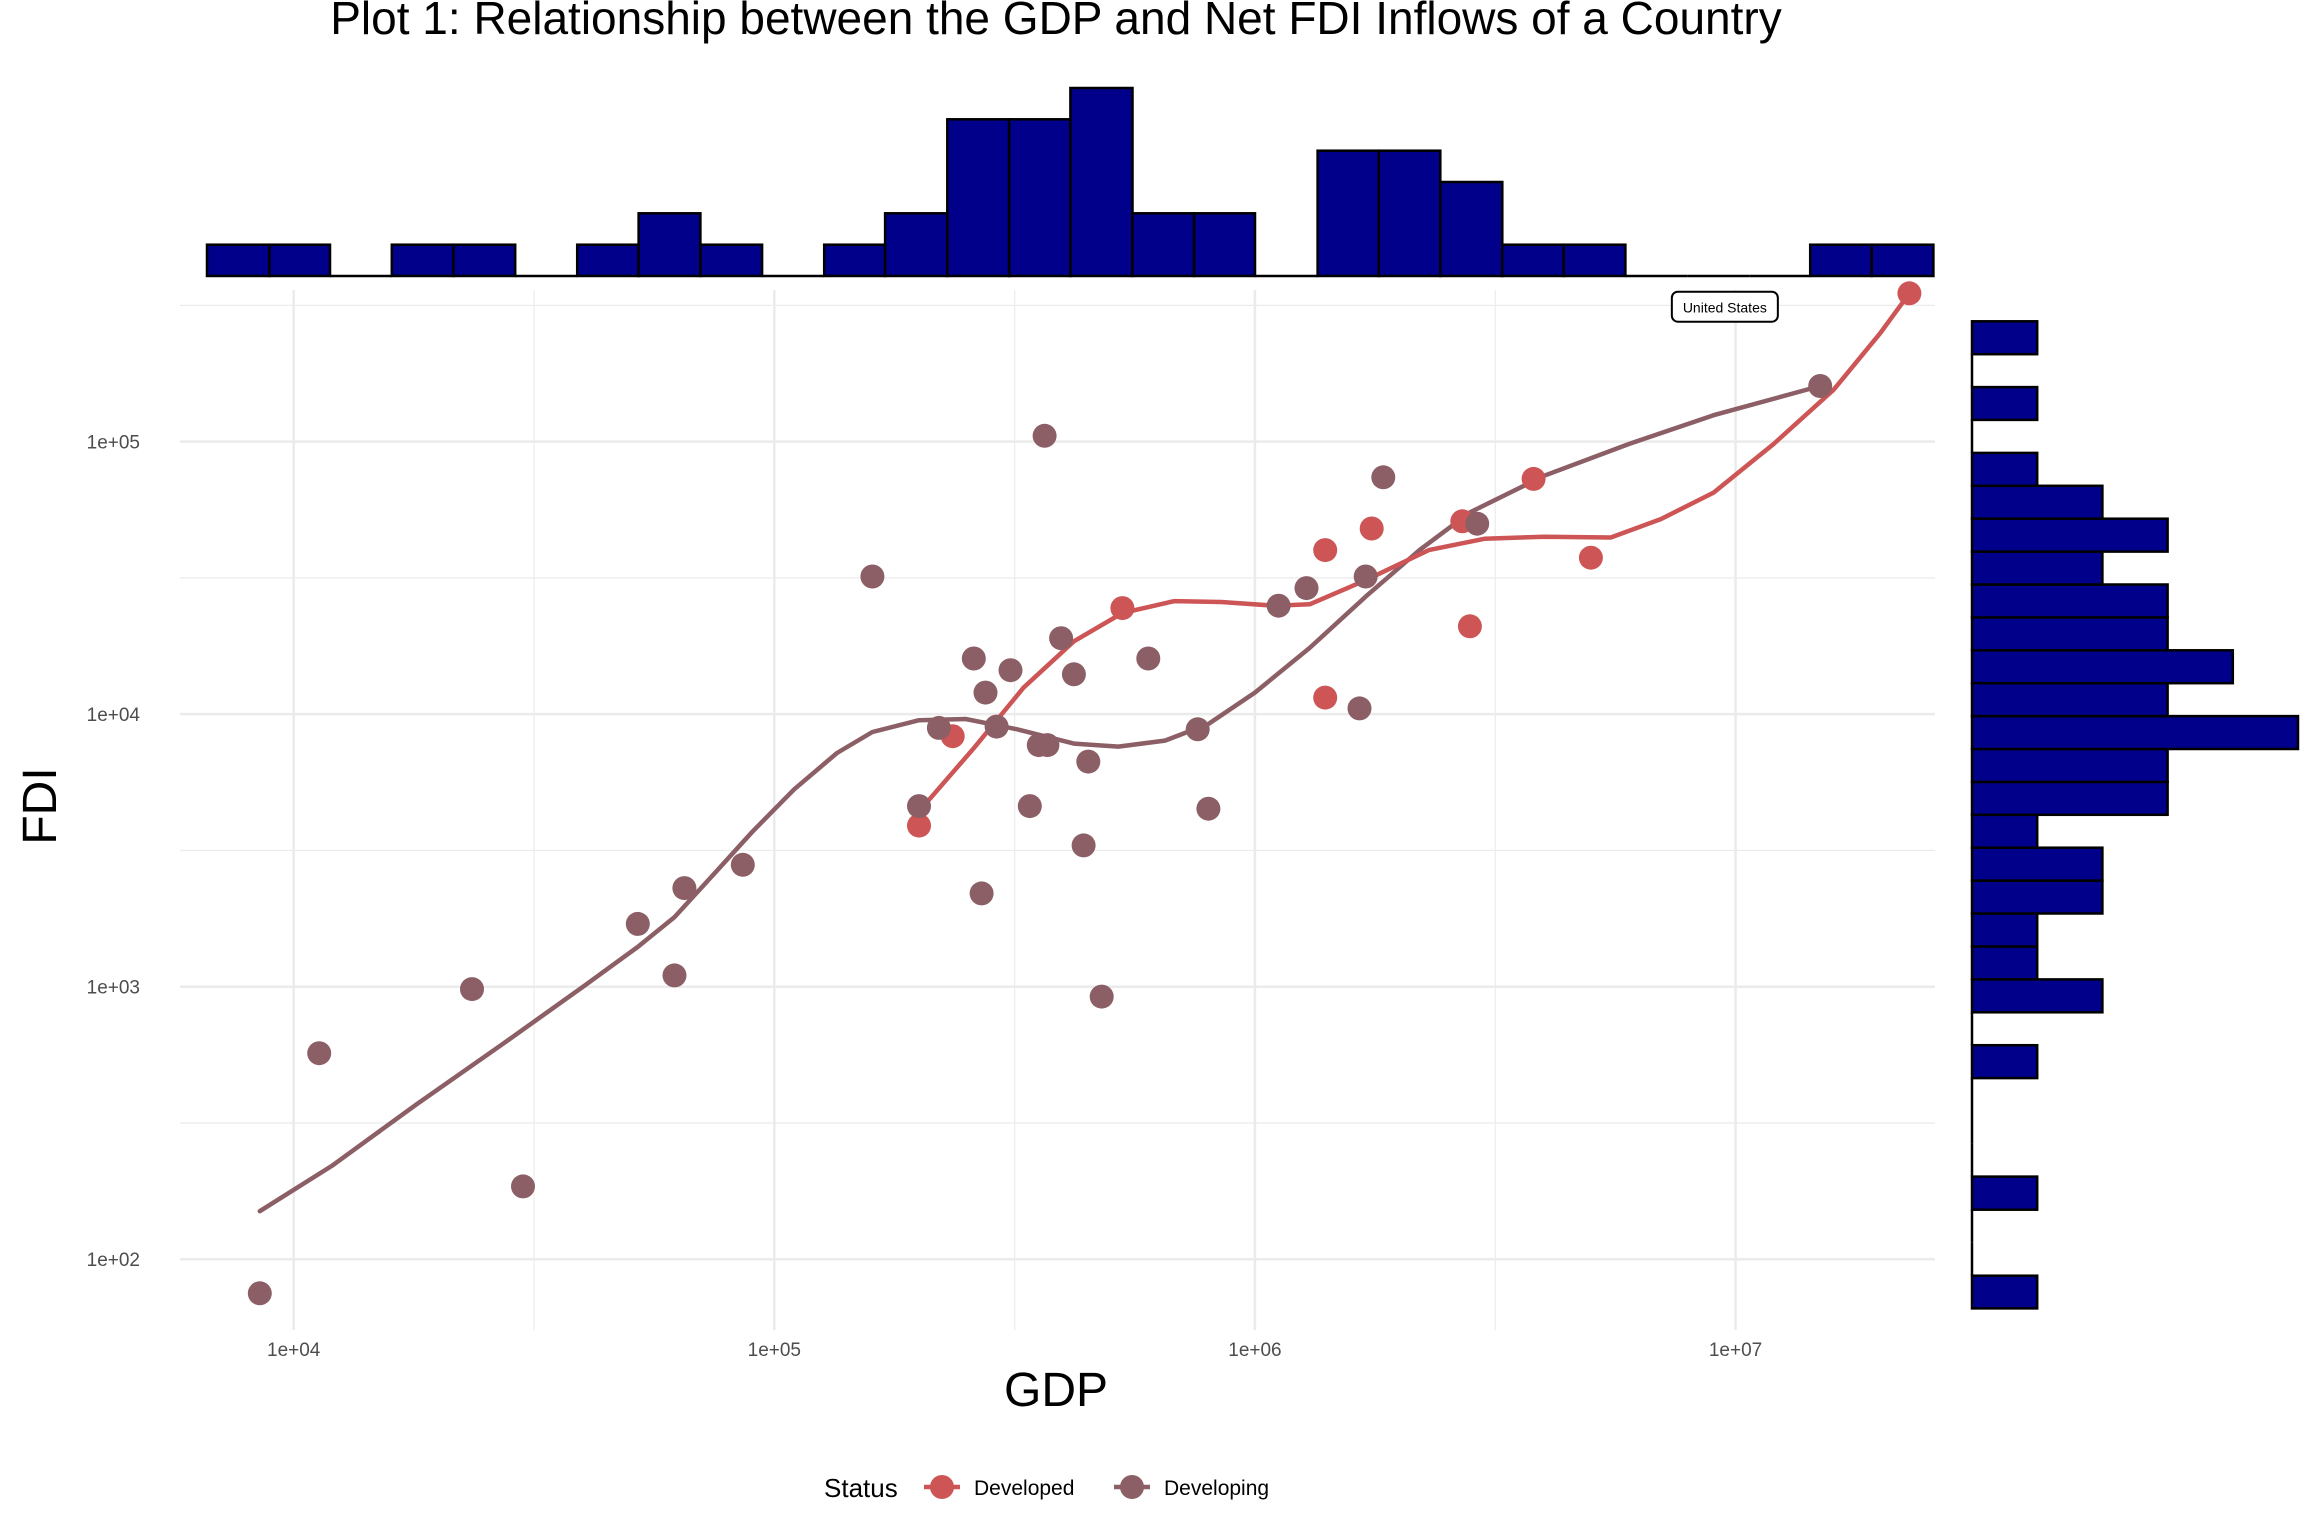  What do you see at coordinates (113, 443) in the screenshot?
I see `y-tick-label: 1e+05` at bounding box center [113, 443].